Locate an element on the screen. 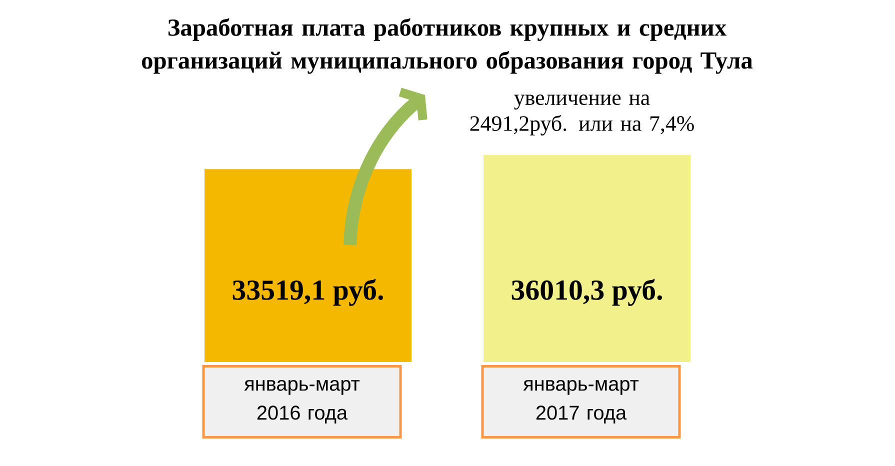  x-tick-label: январь-март 2017 года is located at coordinates (581, 402).